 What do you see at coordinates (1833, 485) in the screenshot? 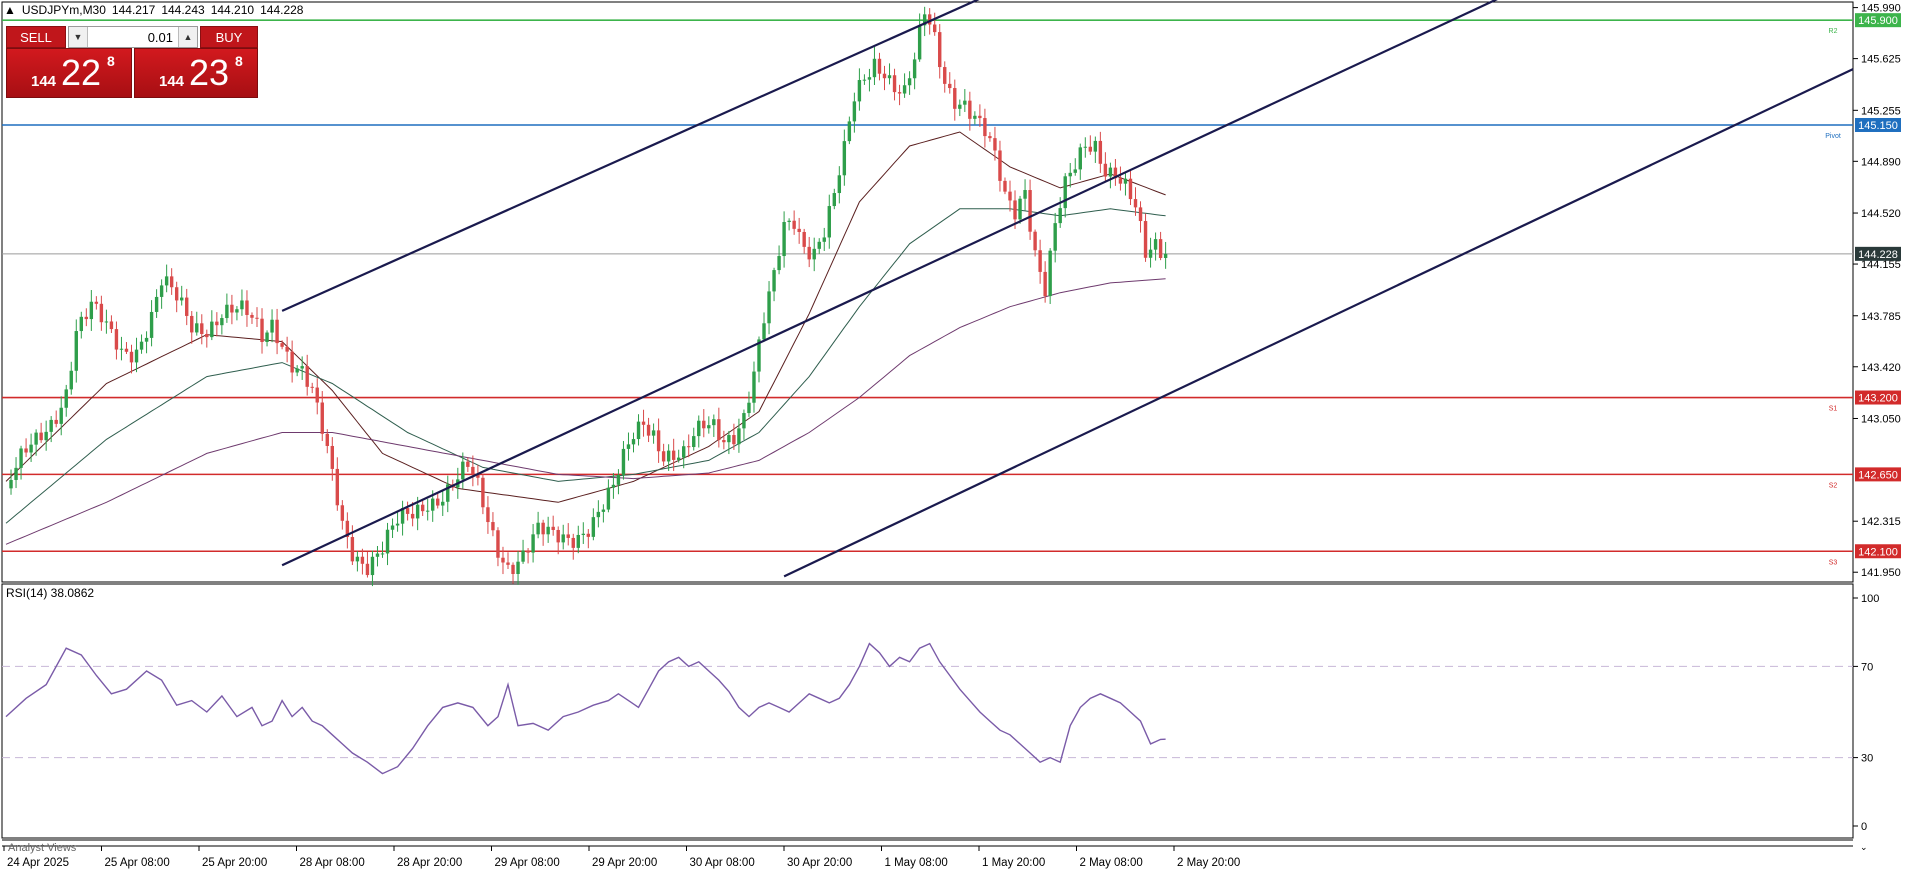
I see `level-tag-s2: S2` at bounding box center [1833, 485].